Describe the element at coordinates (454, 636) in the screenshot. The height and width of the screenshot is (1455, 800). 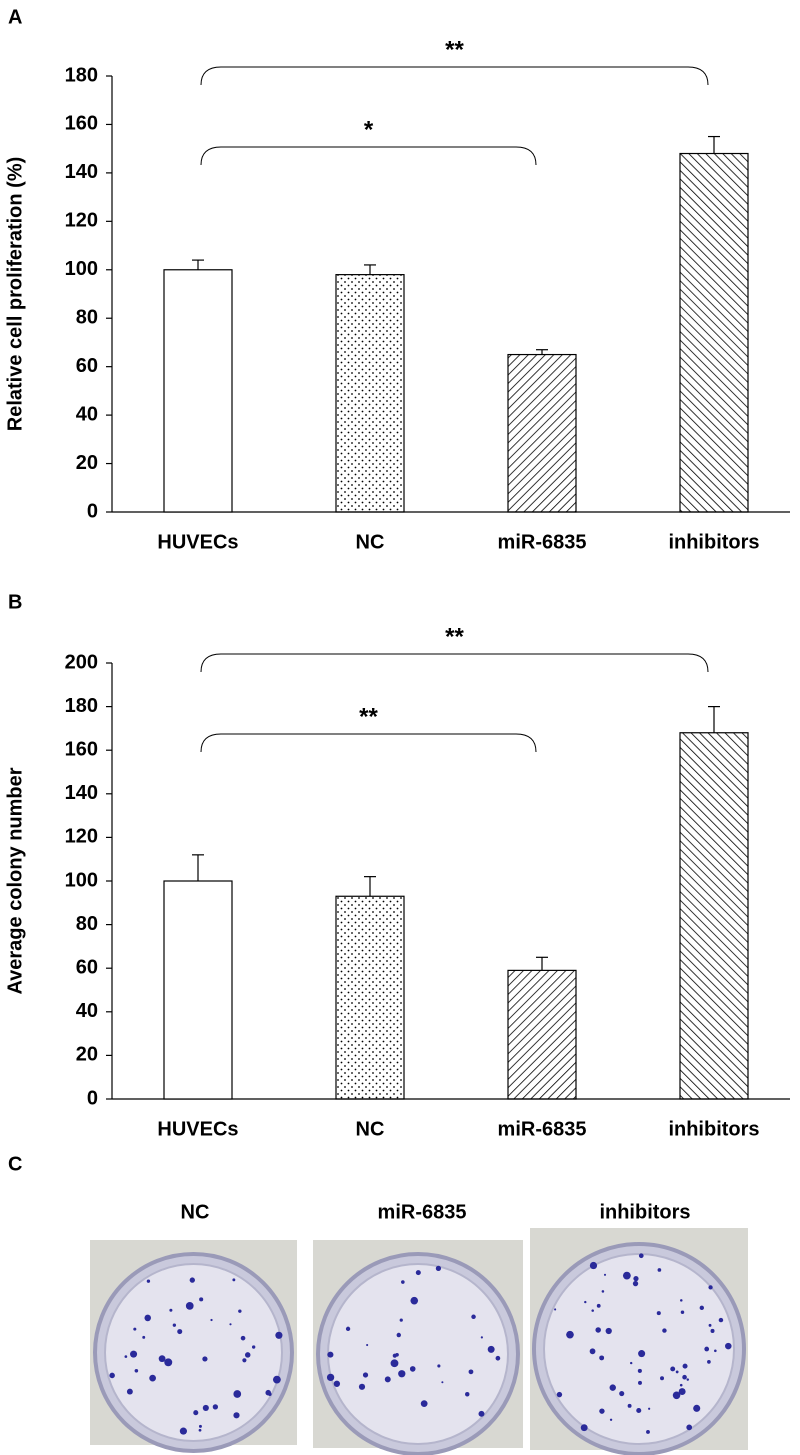
I see `significance-label: **` at that location.